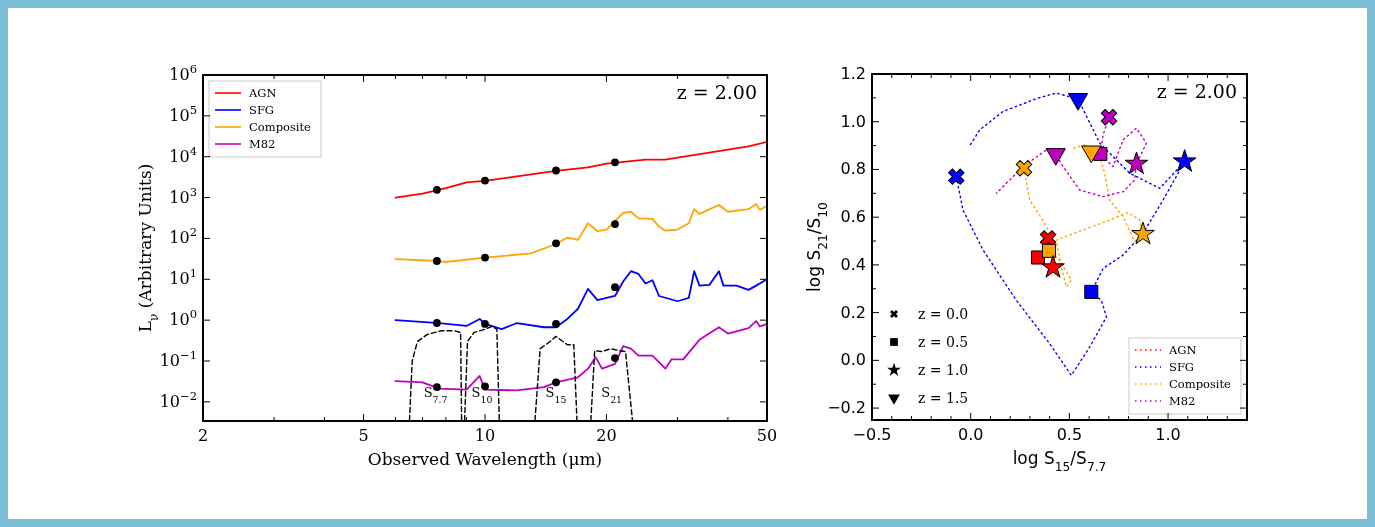 This screenshot has width=1375, height=527. Describe the element at coordinates (556, 395) in the screenshot. I see `annotation: S$_{15}$` at that location.